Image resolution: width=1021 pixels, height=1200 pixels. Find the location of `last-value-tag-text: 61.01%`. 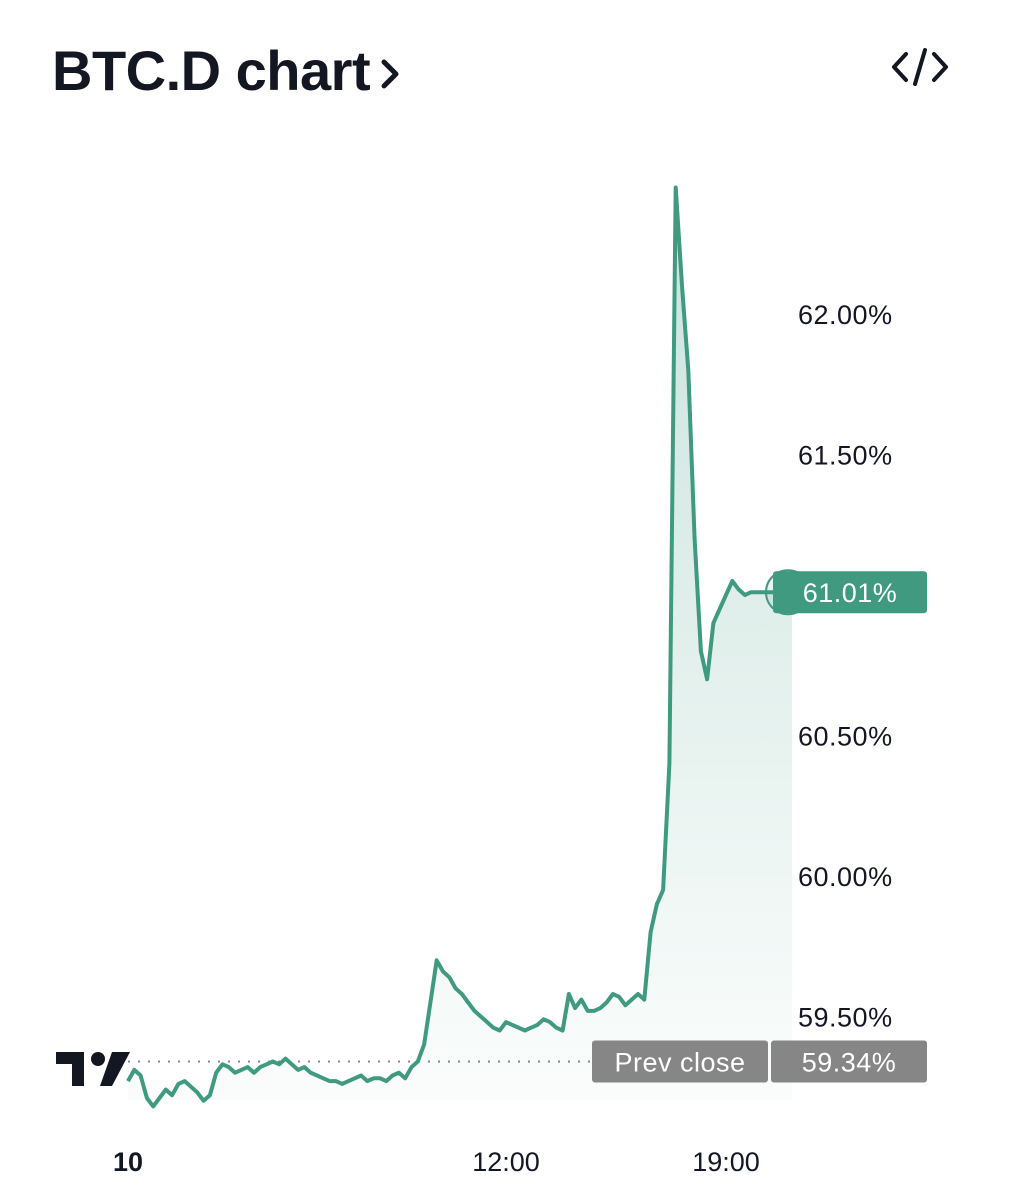

last-value-tag-text: 61.01% is located at coordinates (850, 593).